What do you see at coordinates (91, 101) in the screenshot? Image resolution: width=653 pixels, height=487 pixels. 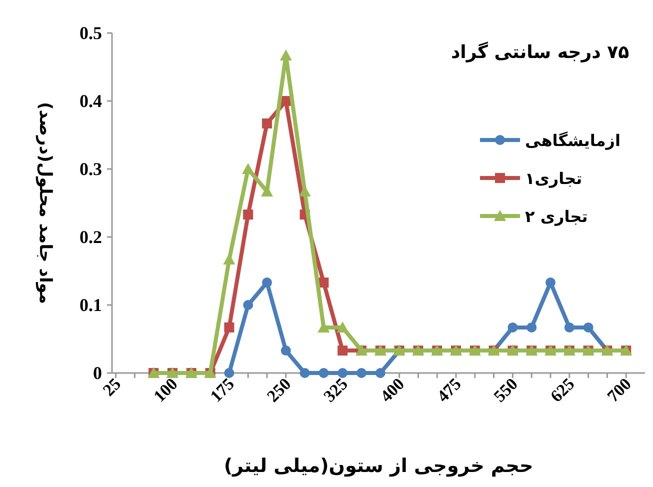 I see `y-tick-label: 0.4` at bounding box center [91, 101].